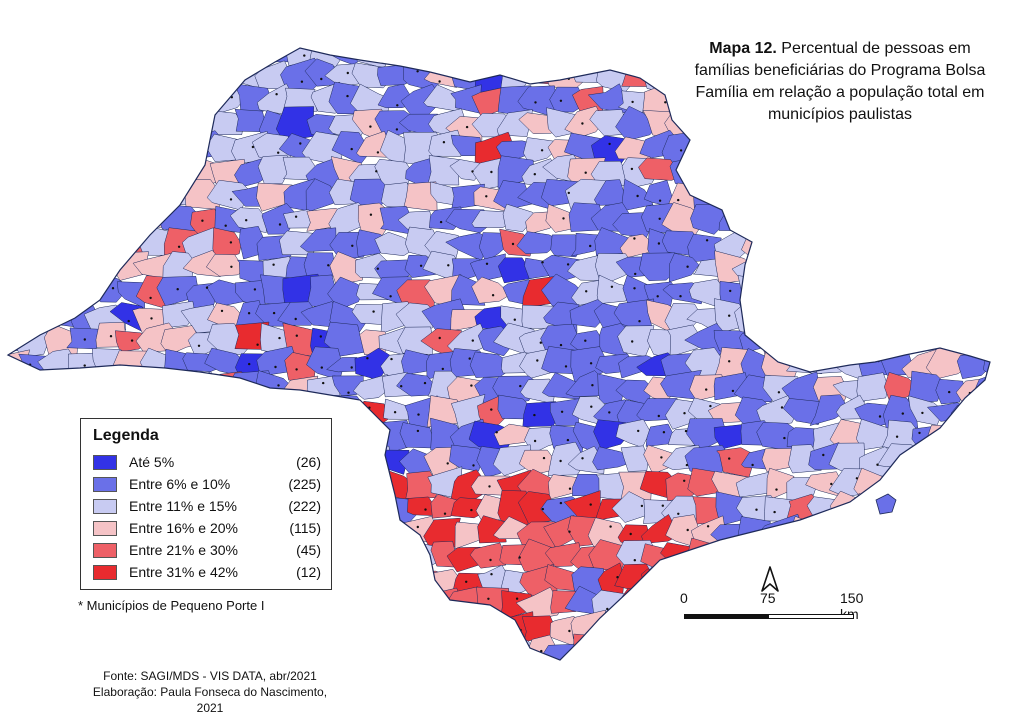 The image size is (1024, 724). What do you see at coordinates (207, 462) in the screenshot?
I see `legend-item: Até 5% (26)` at bounding box center [207, 462].